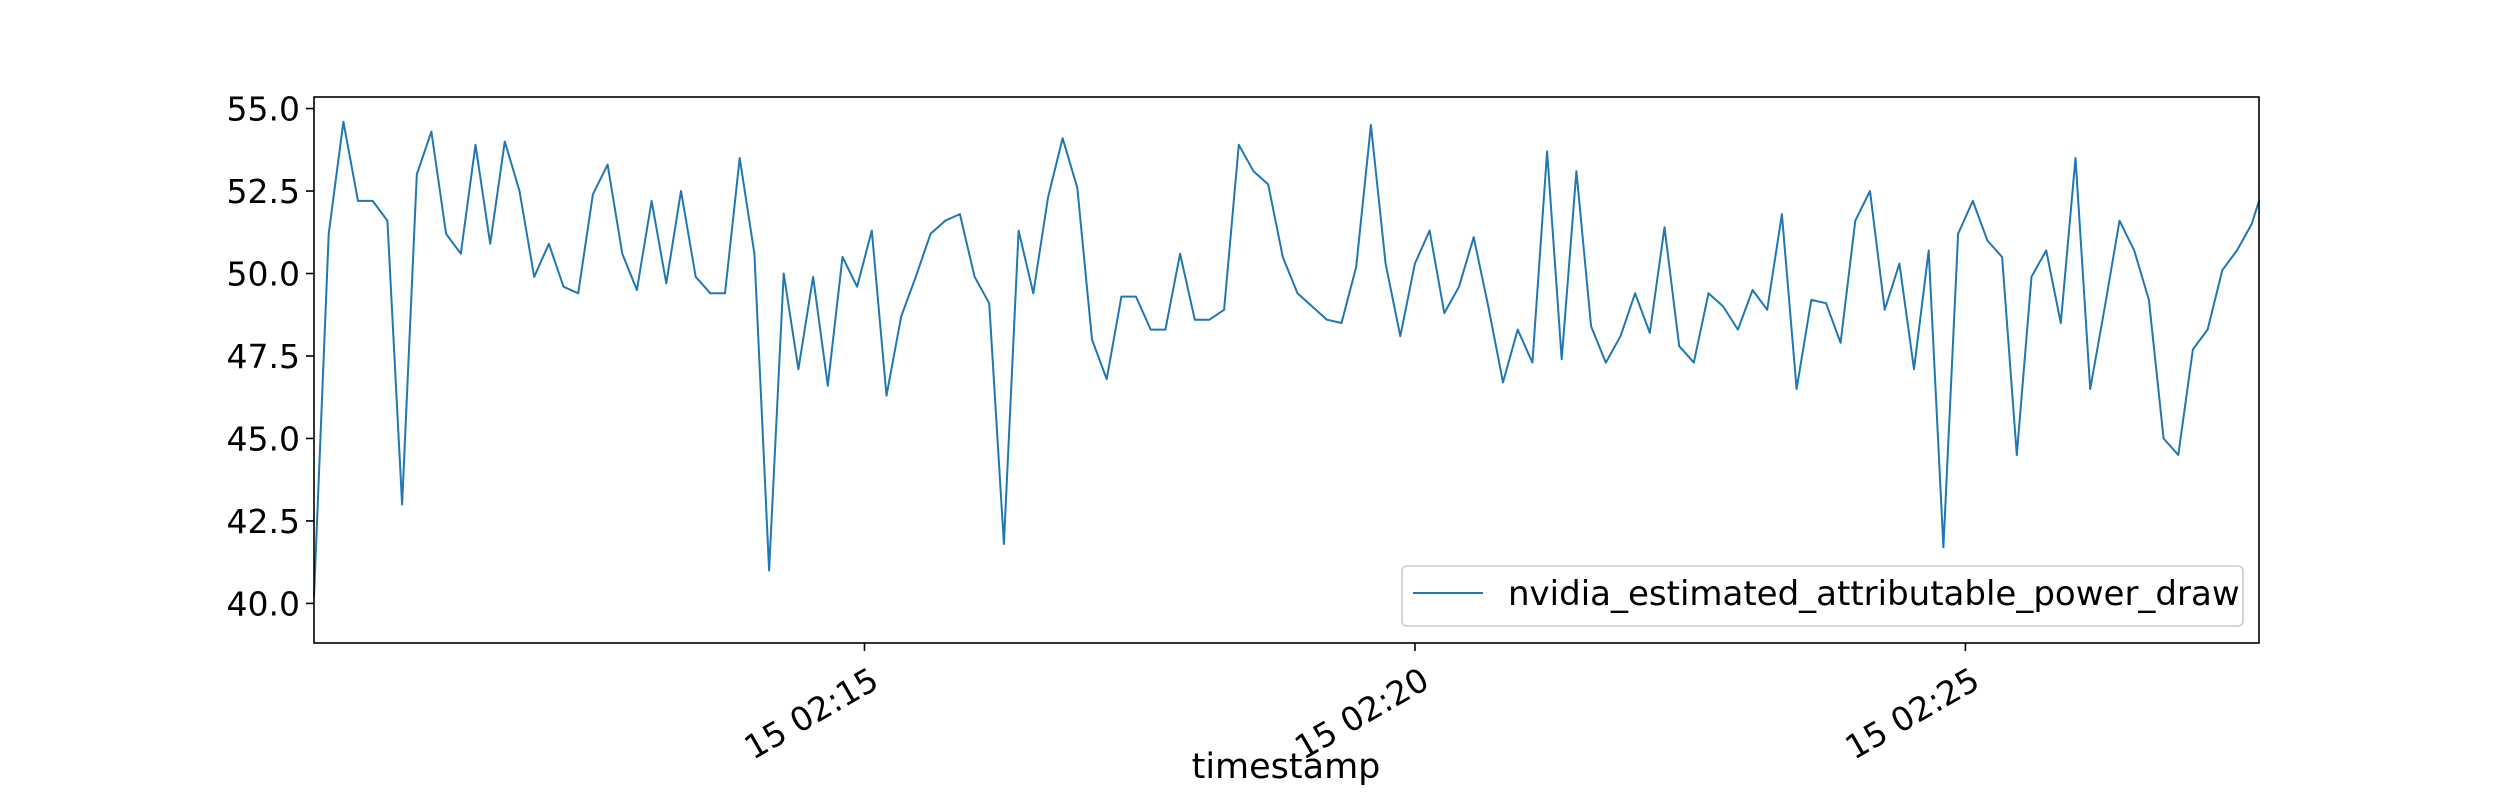 This screenshot has width=2500, height=800. I want to click on y-tick-label: 50.0, so click(263, 274).